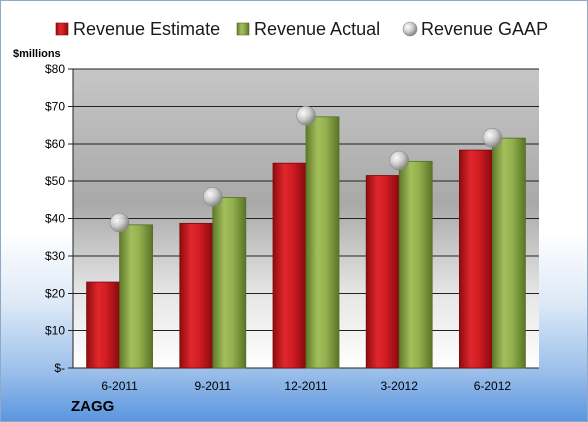 This screenshot has width=588, height=422. Describe the element at coordinates (55, 219) in the screenshot. I see `y-tick-label: $40` at that location.